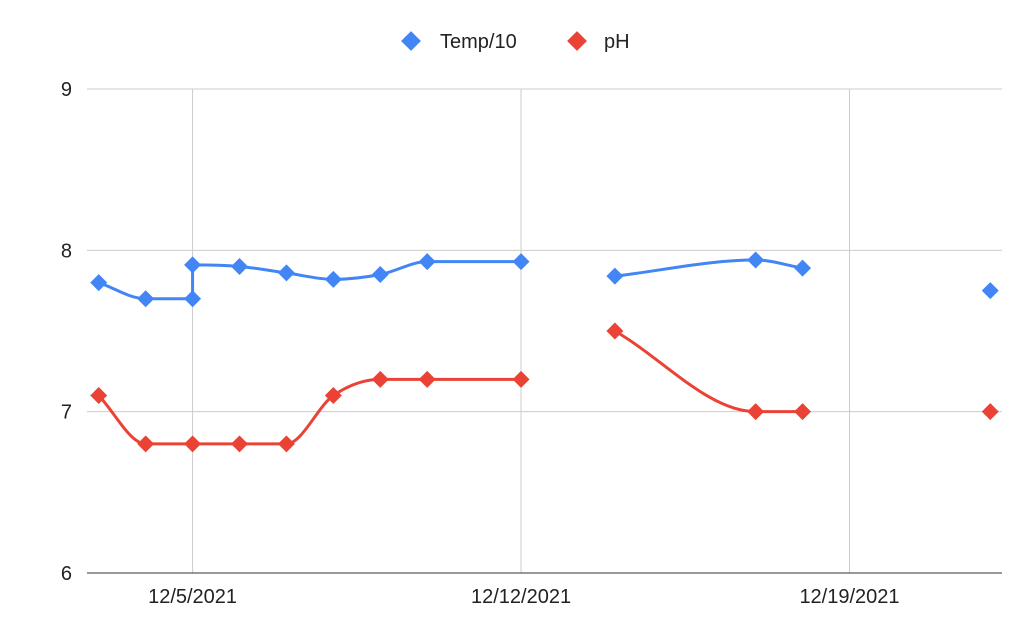 This screenshot has height=640, width=1034. Describe the element at coordinates (709, 371) in the screenshot. I see `series-line-ph` at that location.